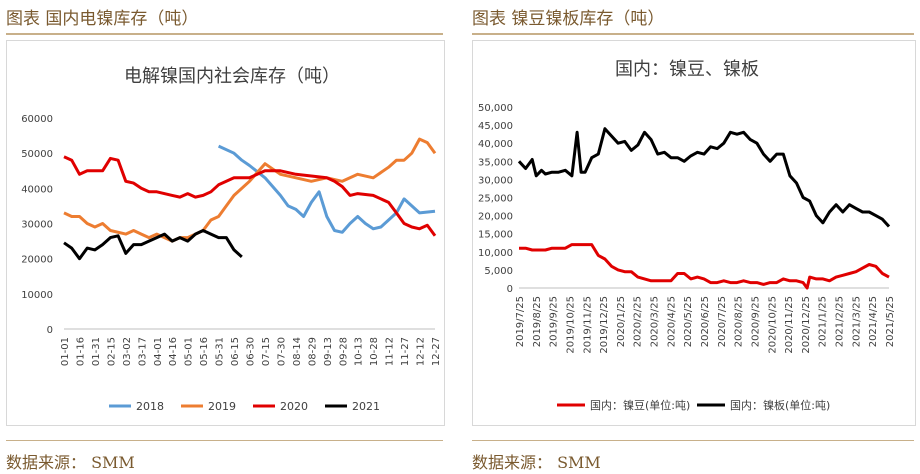 The width and height of the screenshot is (920, 474). What do you see at coordinates (806, 325) in the screenshot?
I see `x-tick-label: 2020/12/25` at bounding box center [806, 325].